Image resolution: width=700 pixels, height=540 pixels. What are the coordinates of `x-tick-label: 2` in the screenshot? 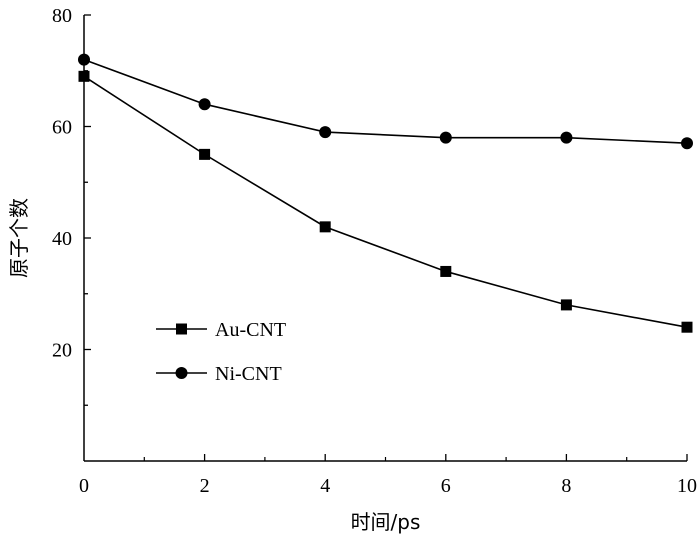 It's located at (205, 486).